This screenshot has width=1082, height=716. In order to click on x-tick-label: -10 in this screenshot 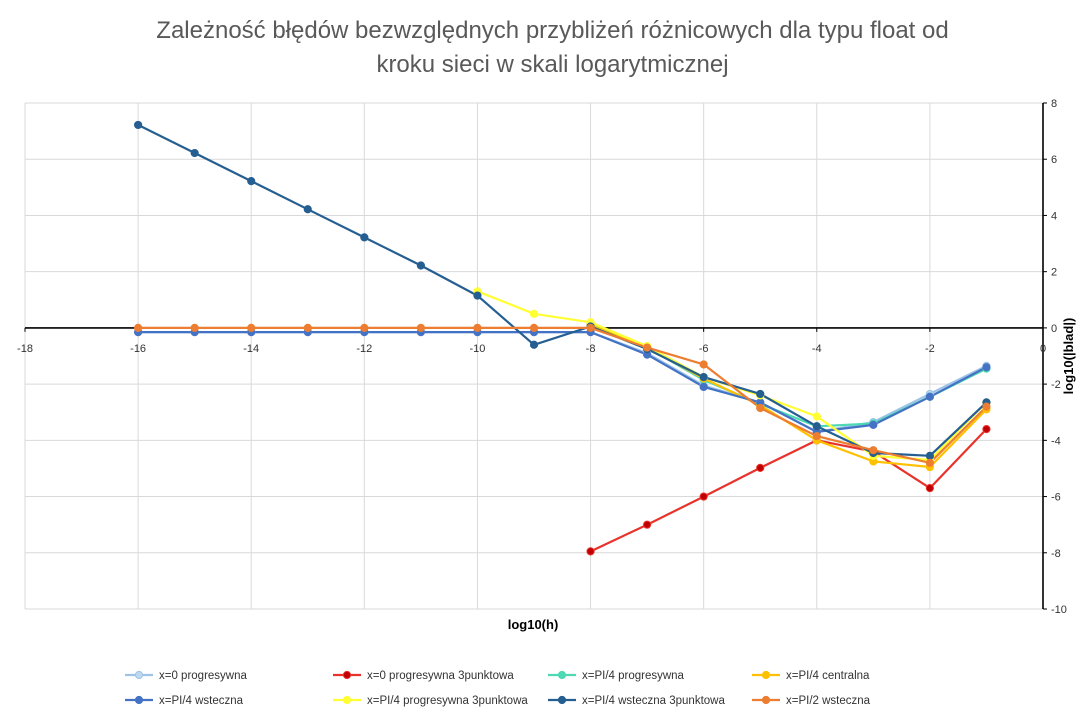, I will do `click(477, 349)`.